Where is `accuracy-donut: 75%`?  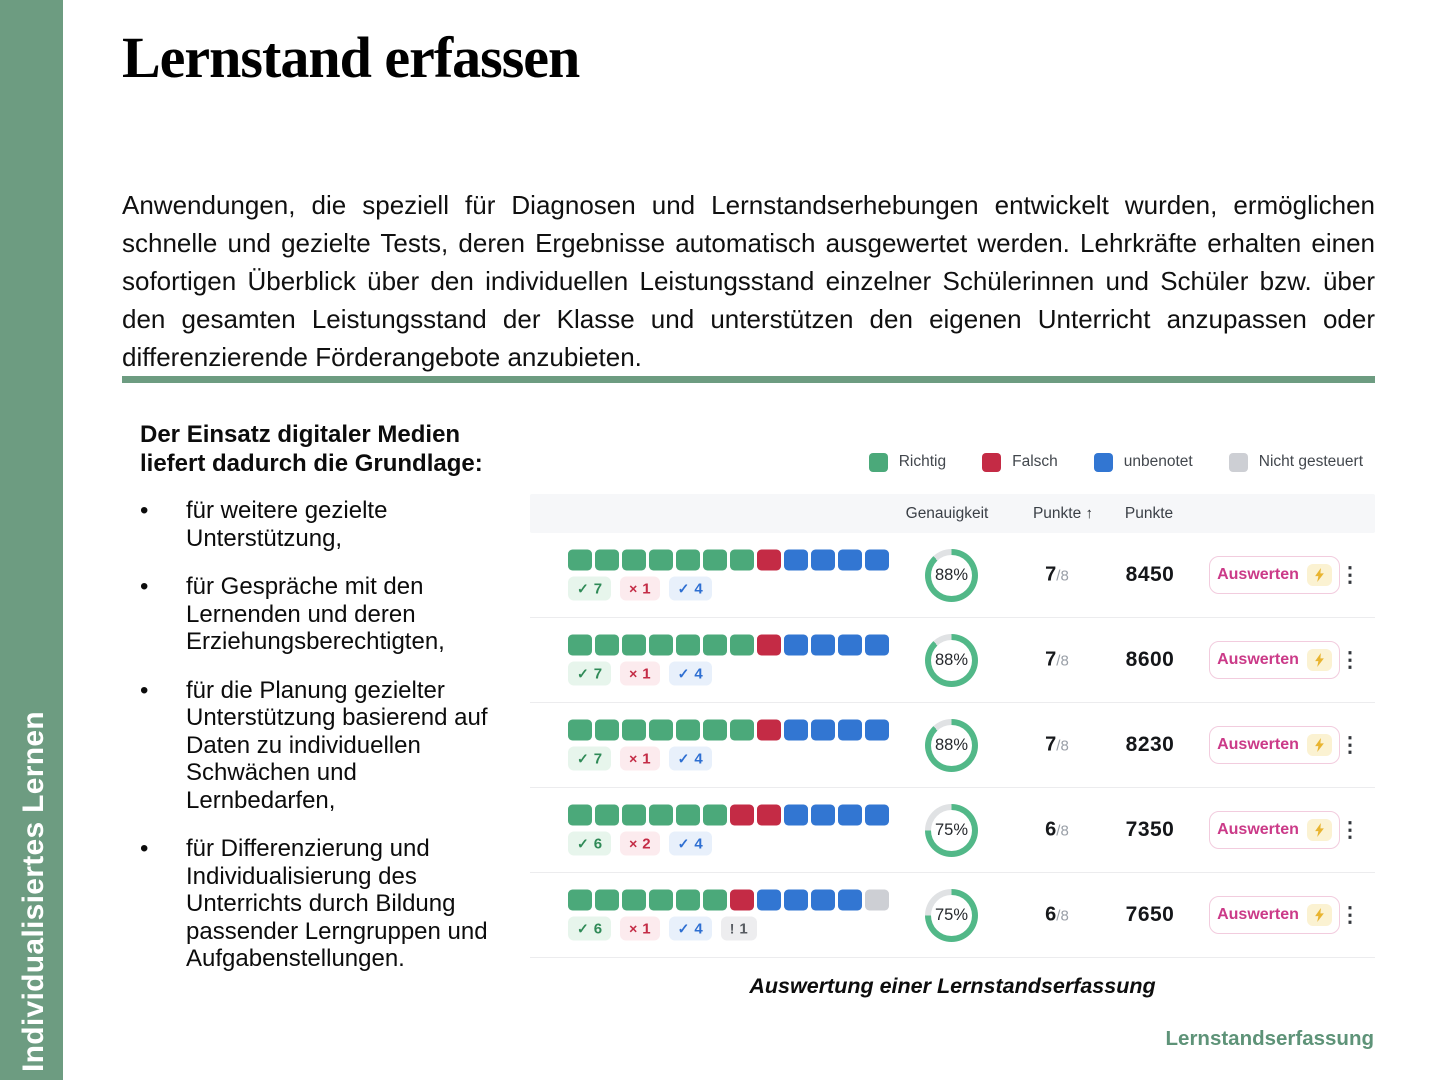 accuracy-donut: 75% is located at coordinates (951, 915).